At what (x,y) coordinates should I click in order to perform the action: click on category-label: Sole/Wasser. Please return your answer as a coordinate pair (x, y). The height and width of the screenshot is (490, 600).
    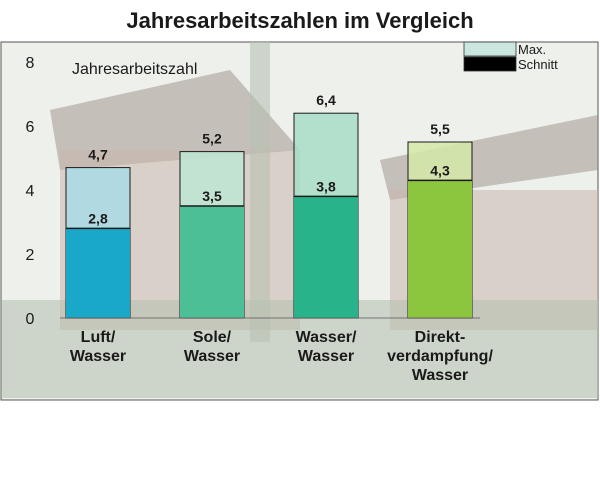
    Looking at the image, I should click on (212, 347).